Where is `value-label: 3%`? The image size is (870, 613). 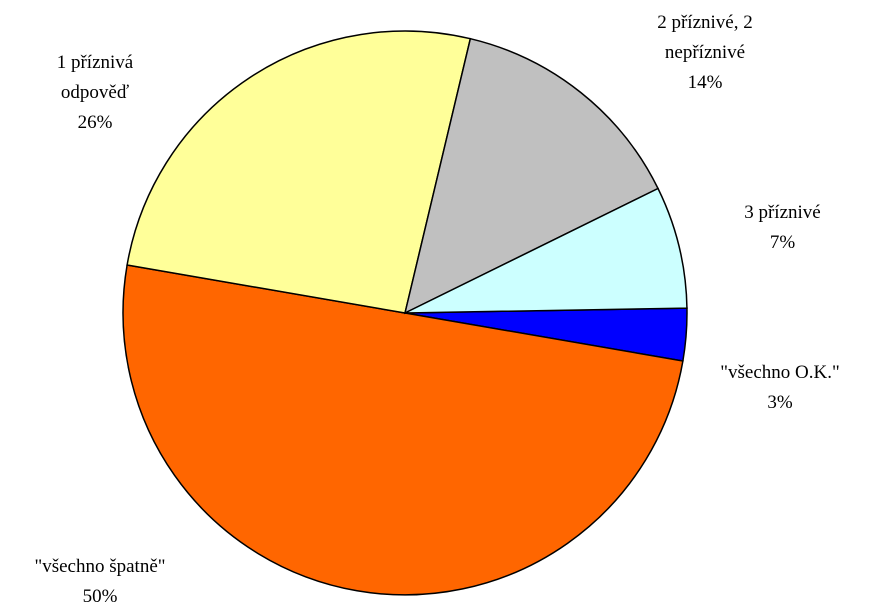 value-label: 3% is located at coordinates (780, 402).